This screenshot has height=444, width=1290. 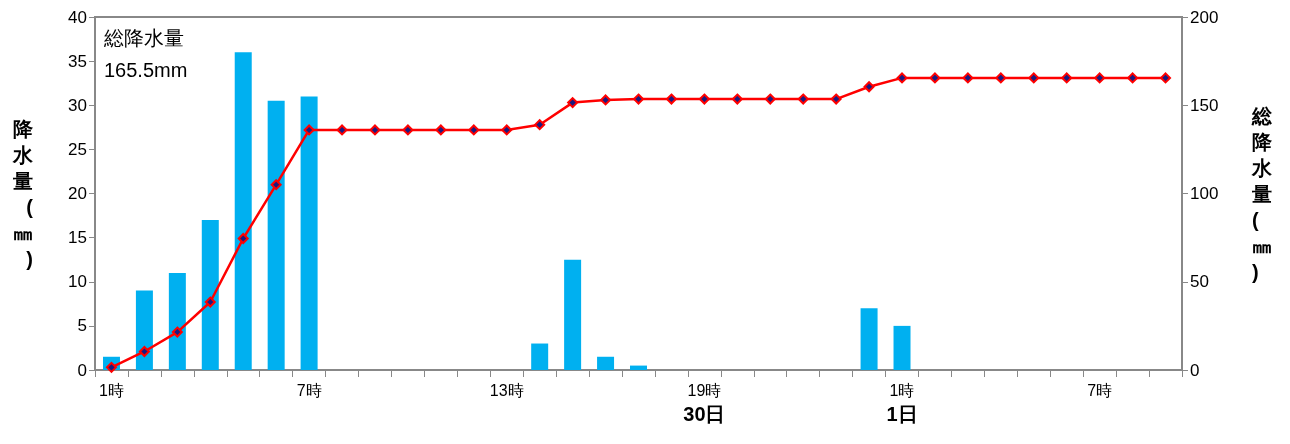 What do you see at coordinates (111, 390) in the screenshot?
I see `x-tick-label: 1時` at bounding box center [111, 390].